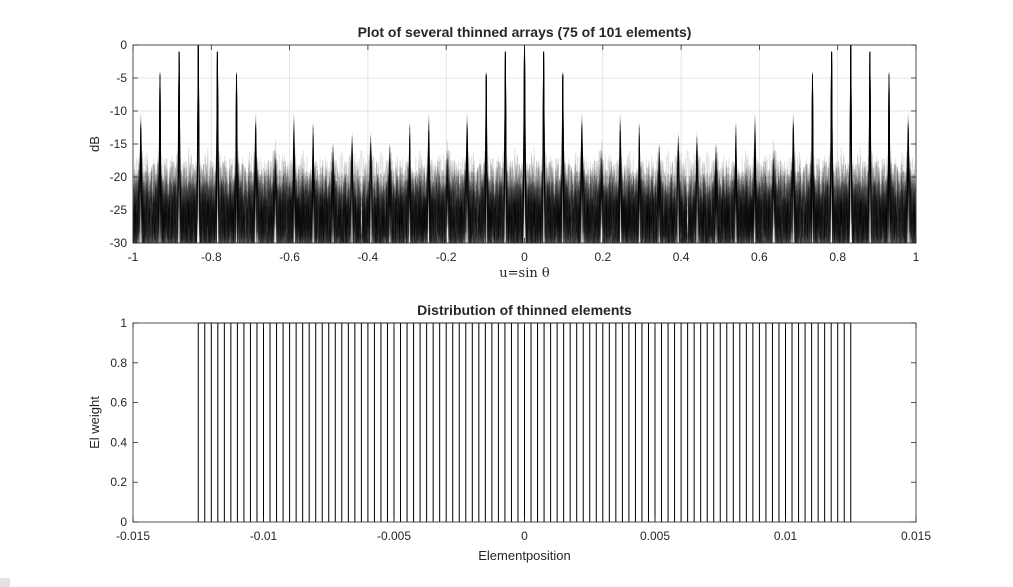  What do you see at coordinates (602, 257) in the screenshot?
I see `x-tick-label: 0.2` at bounding box center [602, 257].